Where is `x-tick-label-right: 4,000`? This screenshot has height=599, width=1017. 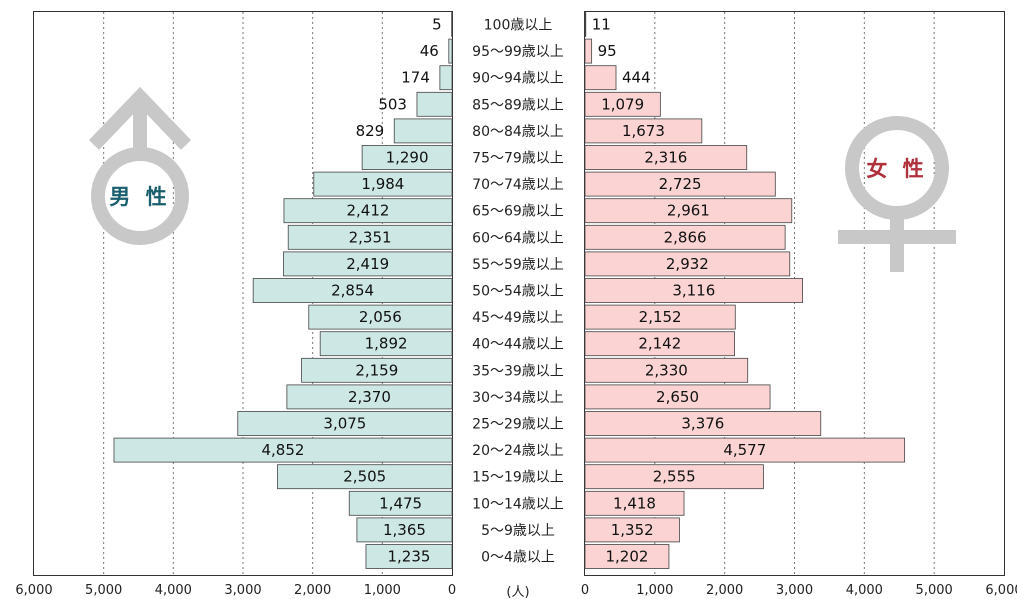 x-tick-label-right: 4,000 is located at coordinates (864, 590).